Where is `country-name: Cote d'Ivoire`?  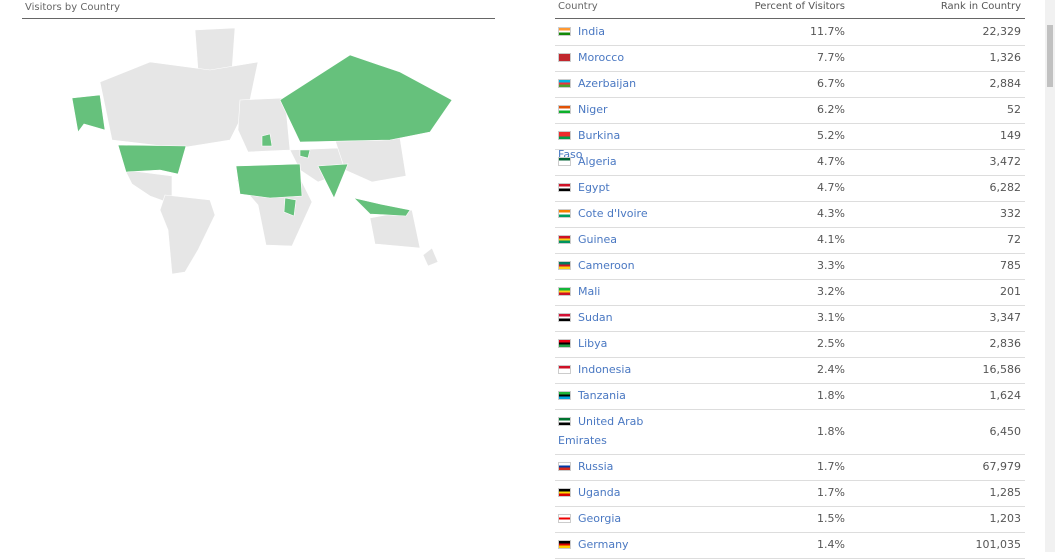
country-name: Cote d'Ivoire is located at coordinates (613, 213).